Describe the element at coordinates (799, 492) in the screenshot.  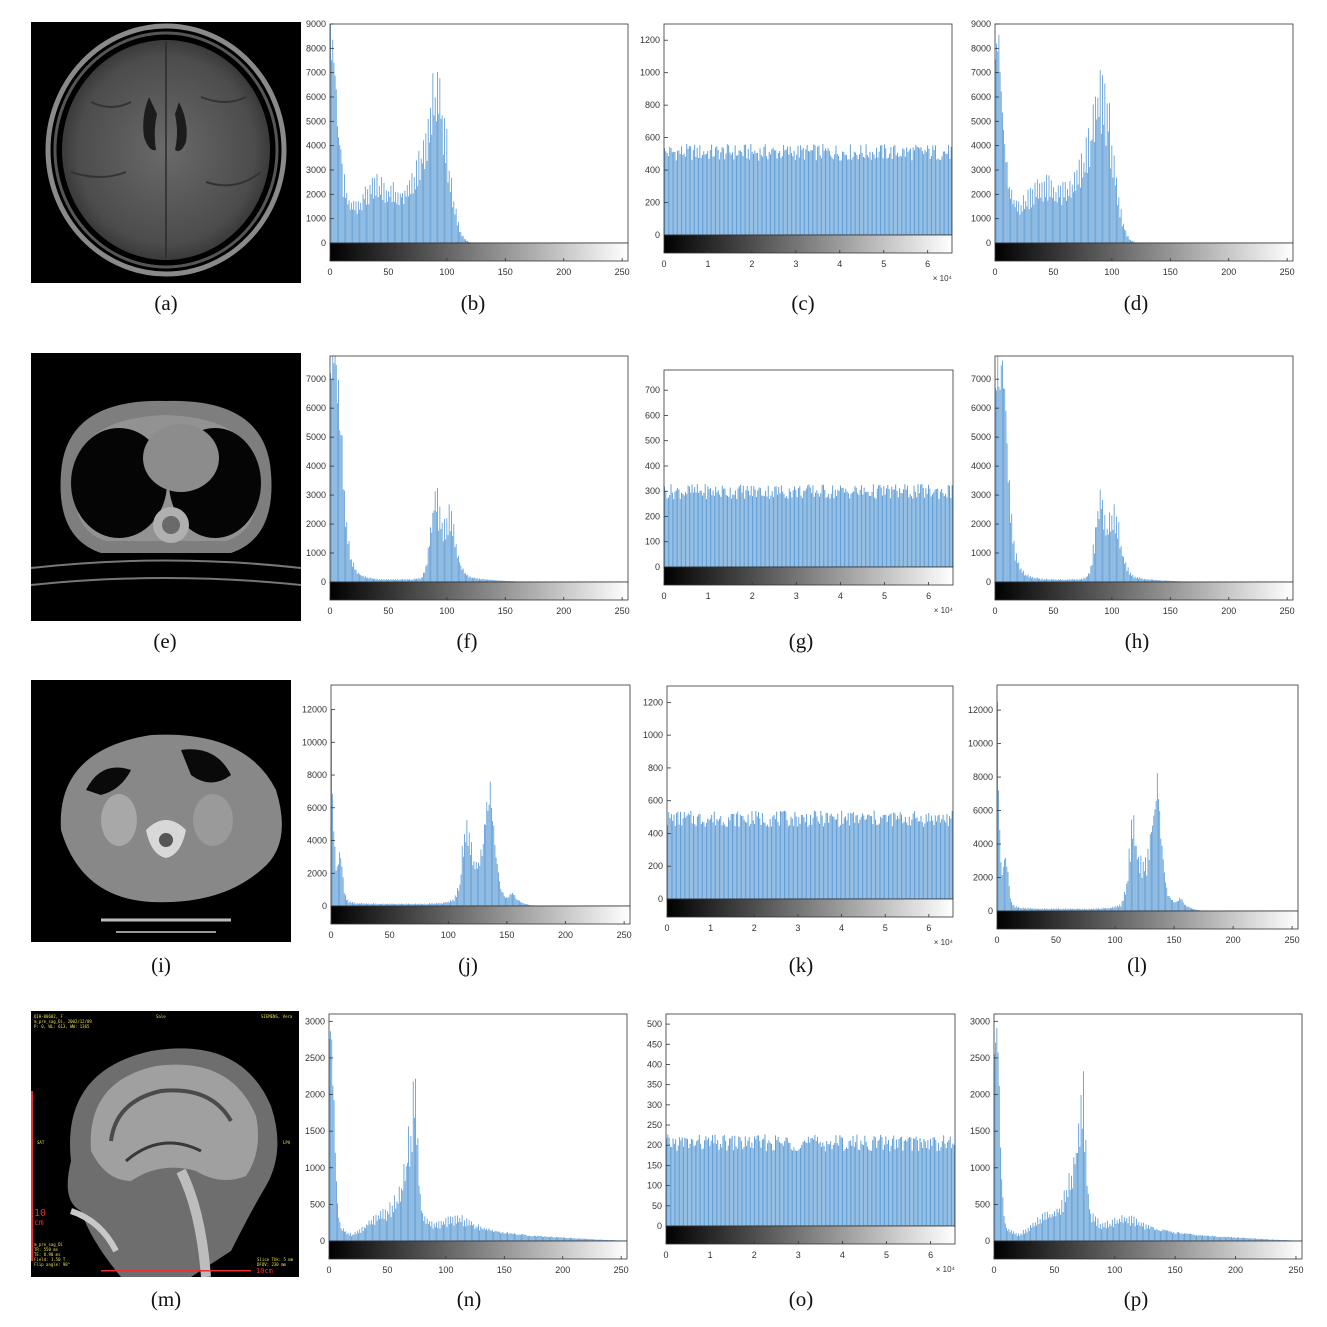
I see `histogram-g: 0 100 200 300 400 500 600 700 0 1 2 3 4 5 6 × 10⁴` at that location.